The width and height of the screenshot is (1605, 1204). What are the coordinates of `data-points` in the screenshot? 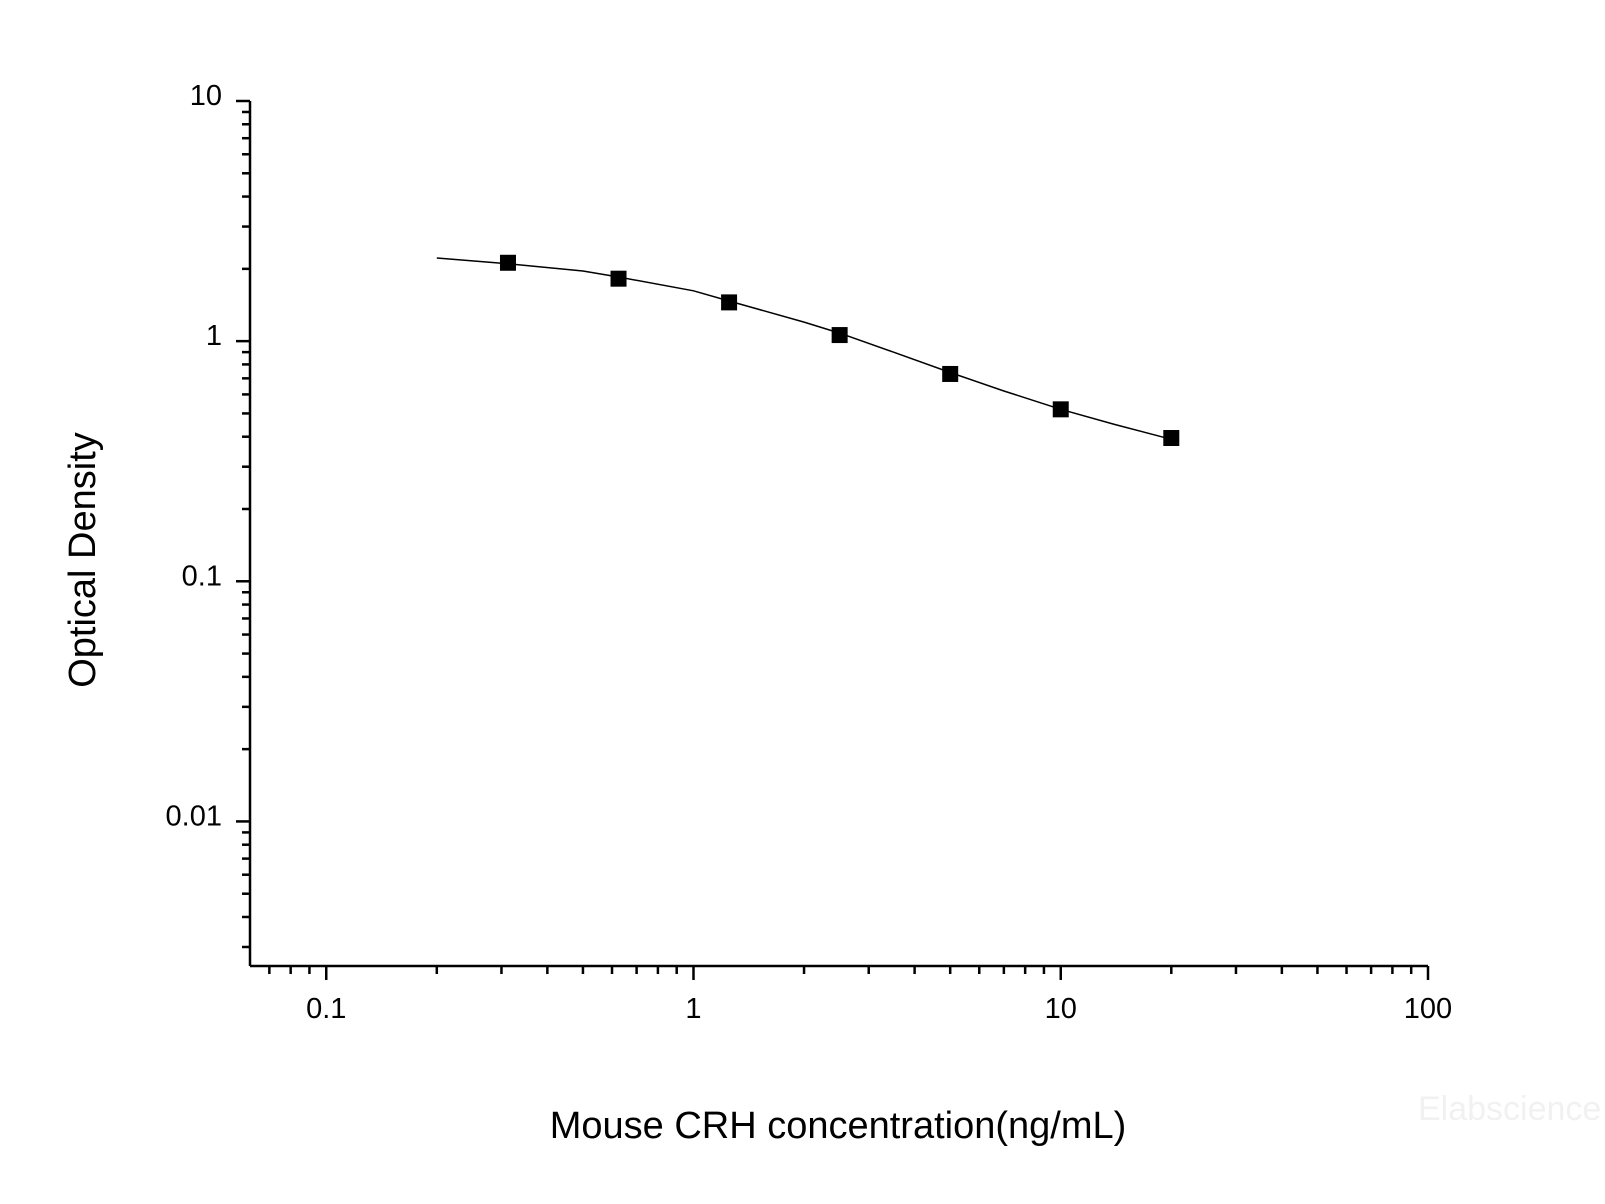 It's located at (839, 350).